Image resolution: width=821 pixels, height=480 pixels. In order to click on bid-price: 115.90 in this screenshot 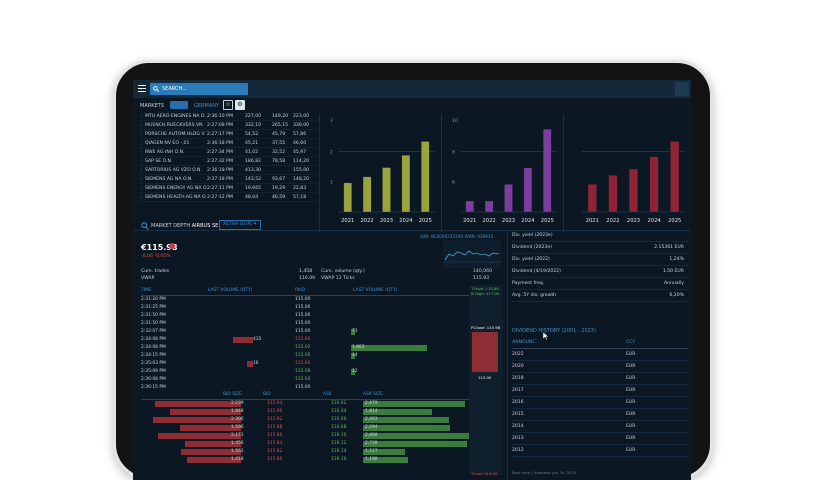, I will do `click(275, 411)`.